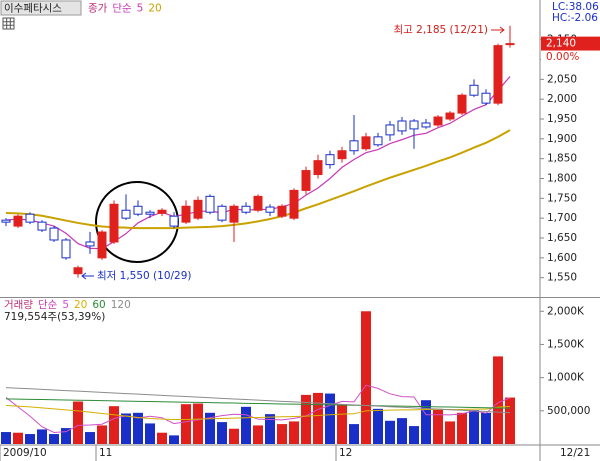 The image size is (600, 461). What do you see at coordinates (561, 44) in the screenshot?
I see `current-price-label: 2,140` at bounding box center [561, 44].